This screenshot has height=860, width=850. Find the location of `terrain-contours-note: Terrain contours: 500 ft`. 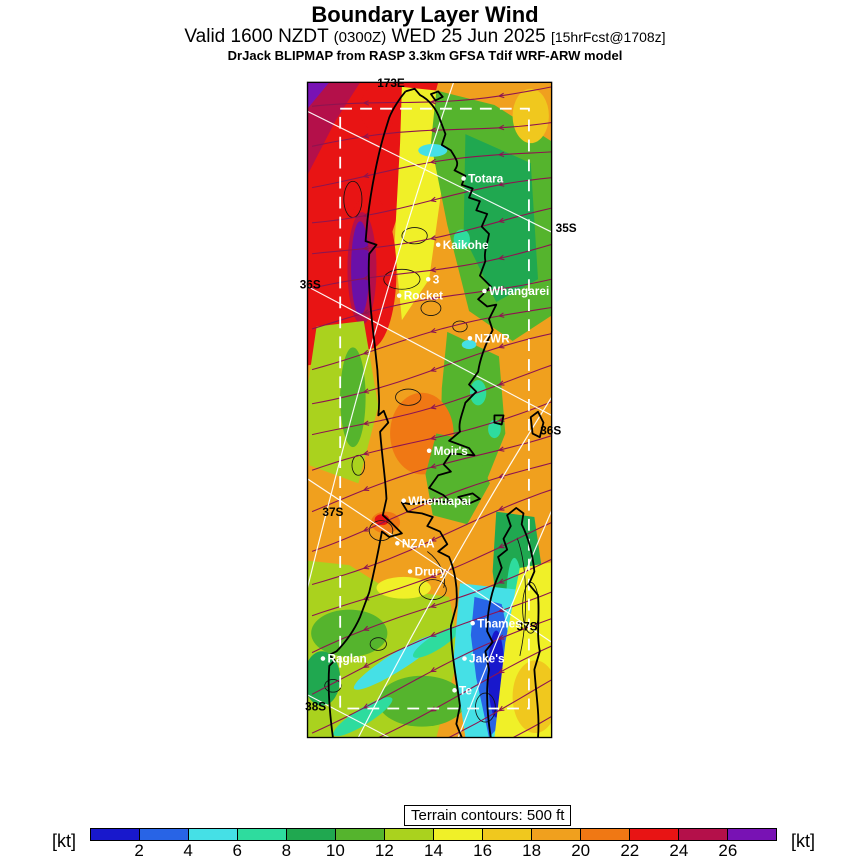

terrain-contours-note: Terrain contours: 500 ft is located at coordinates (488, 815).